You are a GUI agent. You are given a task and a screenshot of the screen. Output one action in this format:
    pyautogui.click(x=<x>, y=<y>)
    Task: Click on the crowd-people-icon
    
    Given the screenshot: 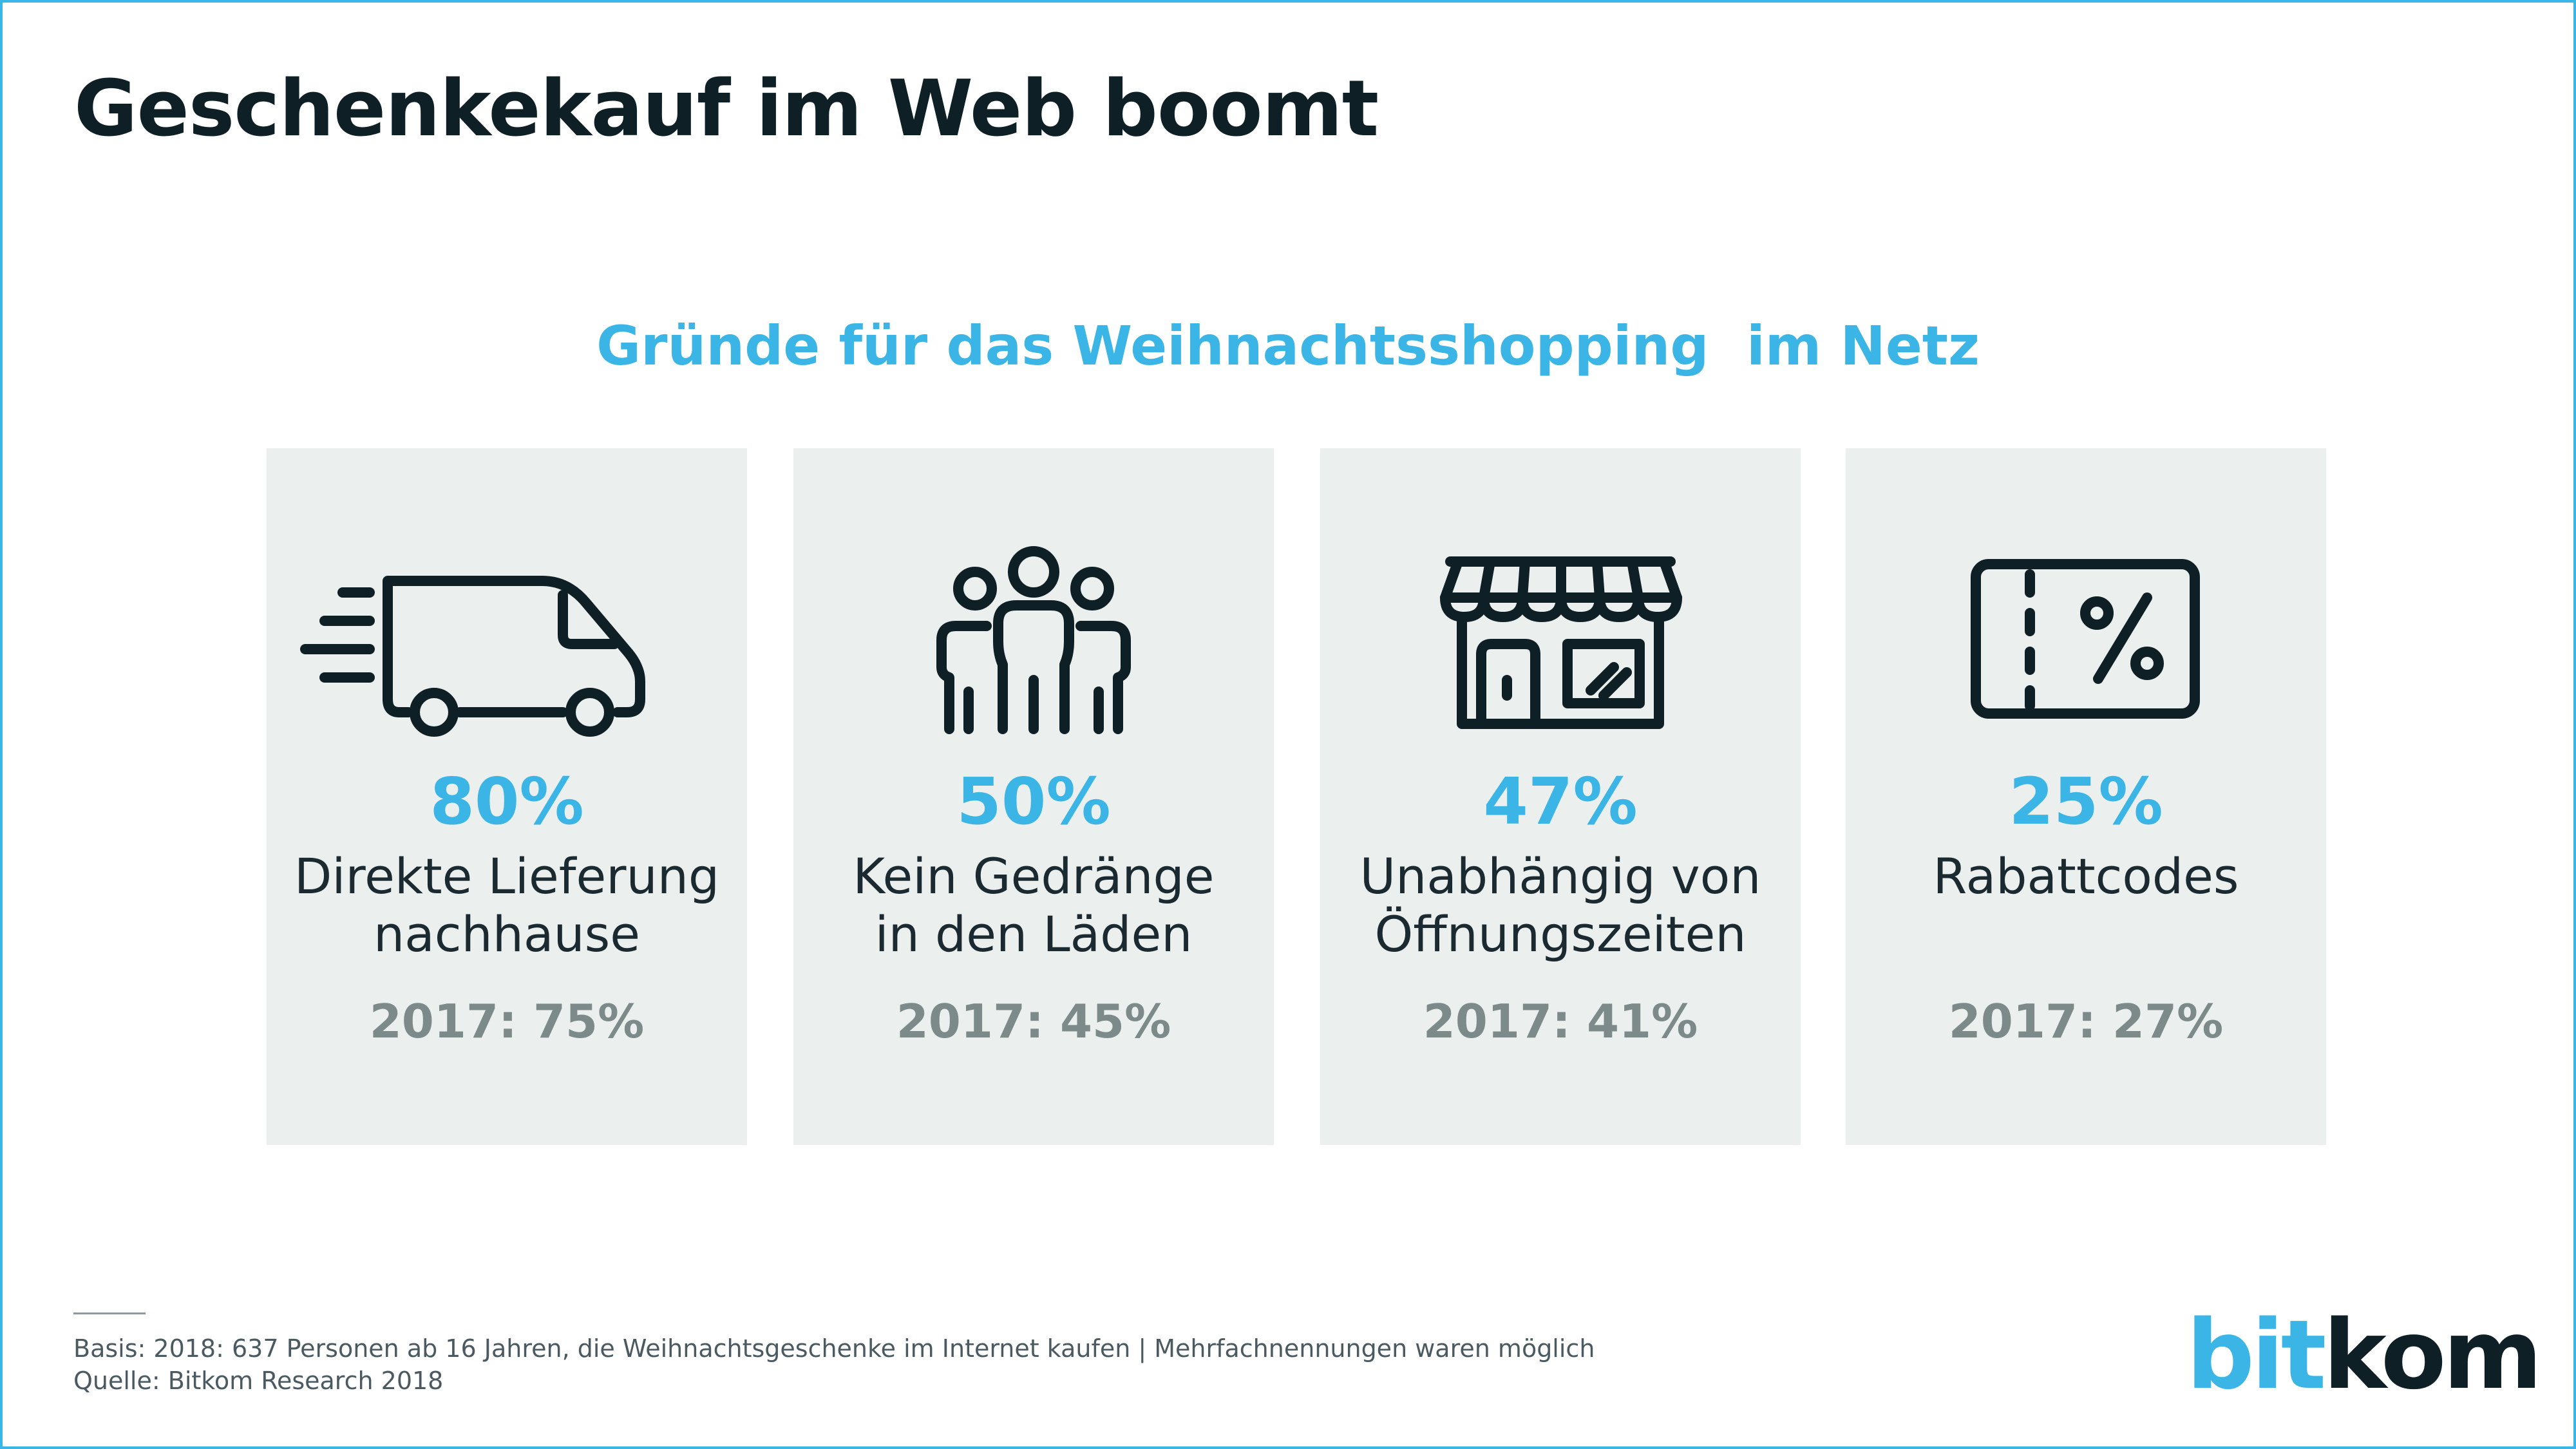 What is the action you would take?
    pyautogui.click(x=1033, y=640)
    